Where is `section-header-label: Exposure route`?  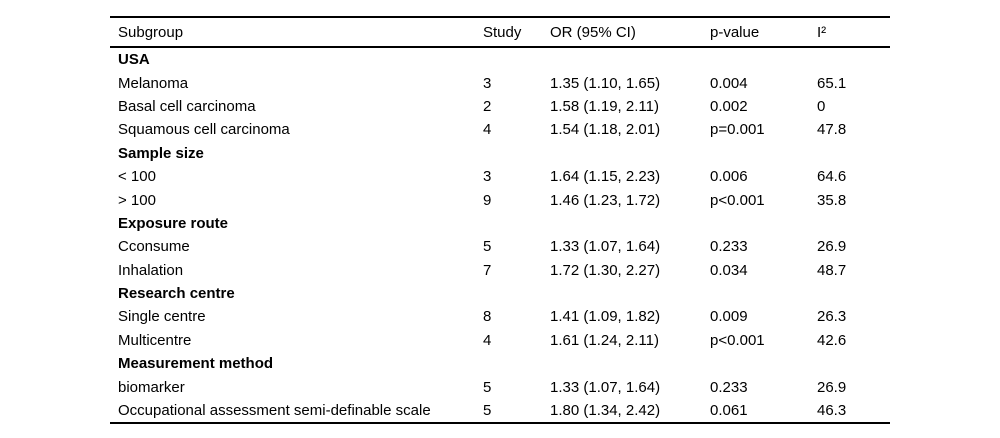 section-header-label: Exposure route is located at coordinates (173, 223).